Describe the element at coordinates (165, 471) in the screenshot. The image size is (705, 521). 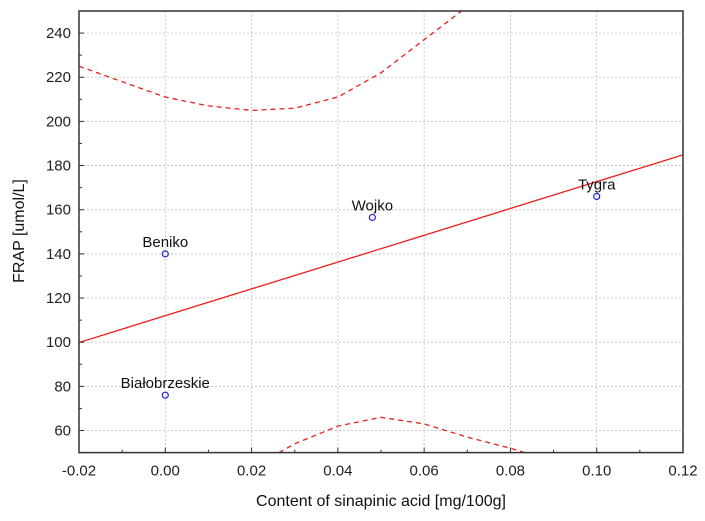
I see `x-tick-label: 0.00` at that location.